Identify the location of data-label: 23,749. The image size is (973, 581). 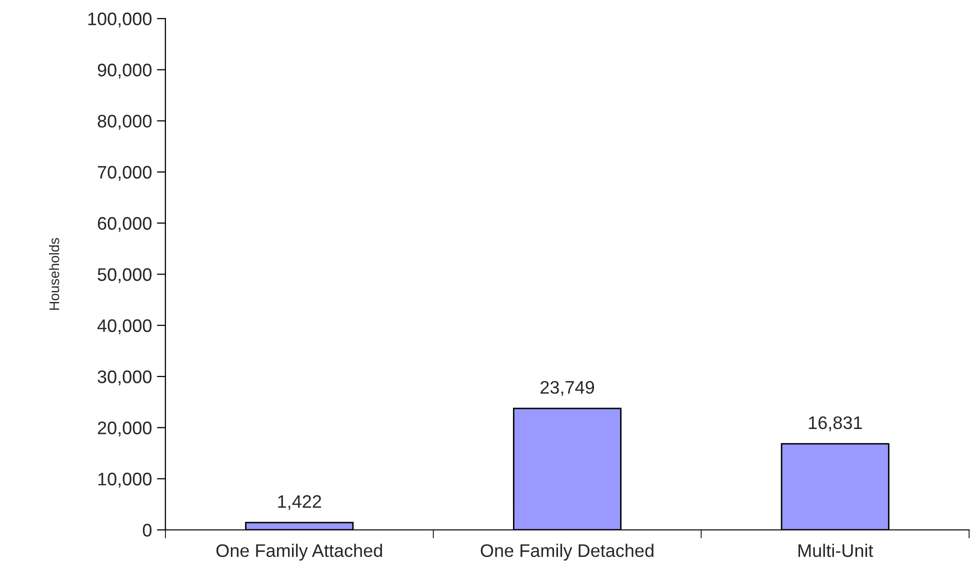
(567, 388).